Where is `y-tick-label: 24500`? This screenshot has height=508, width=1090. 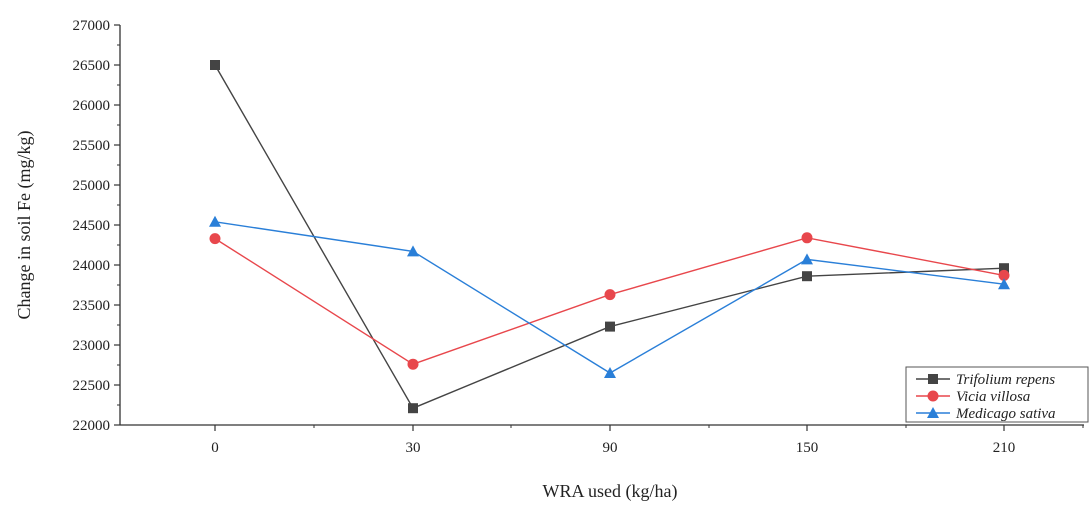 y-tick-label: 24500 is located at coordinates (92, 226).